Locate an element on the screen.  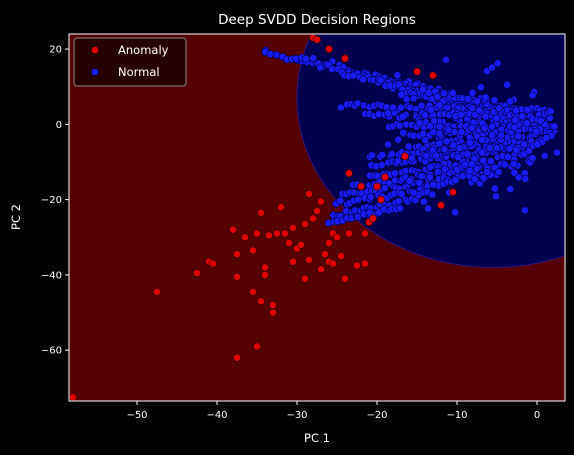
y-axis-ticks: −60 −40 −20 0 20 is located at coordinates (55, 201).